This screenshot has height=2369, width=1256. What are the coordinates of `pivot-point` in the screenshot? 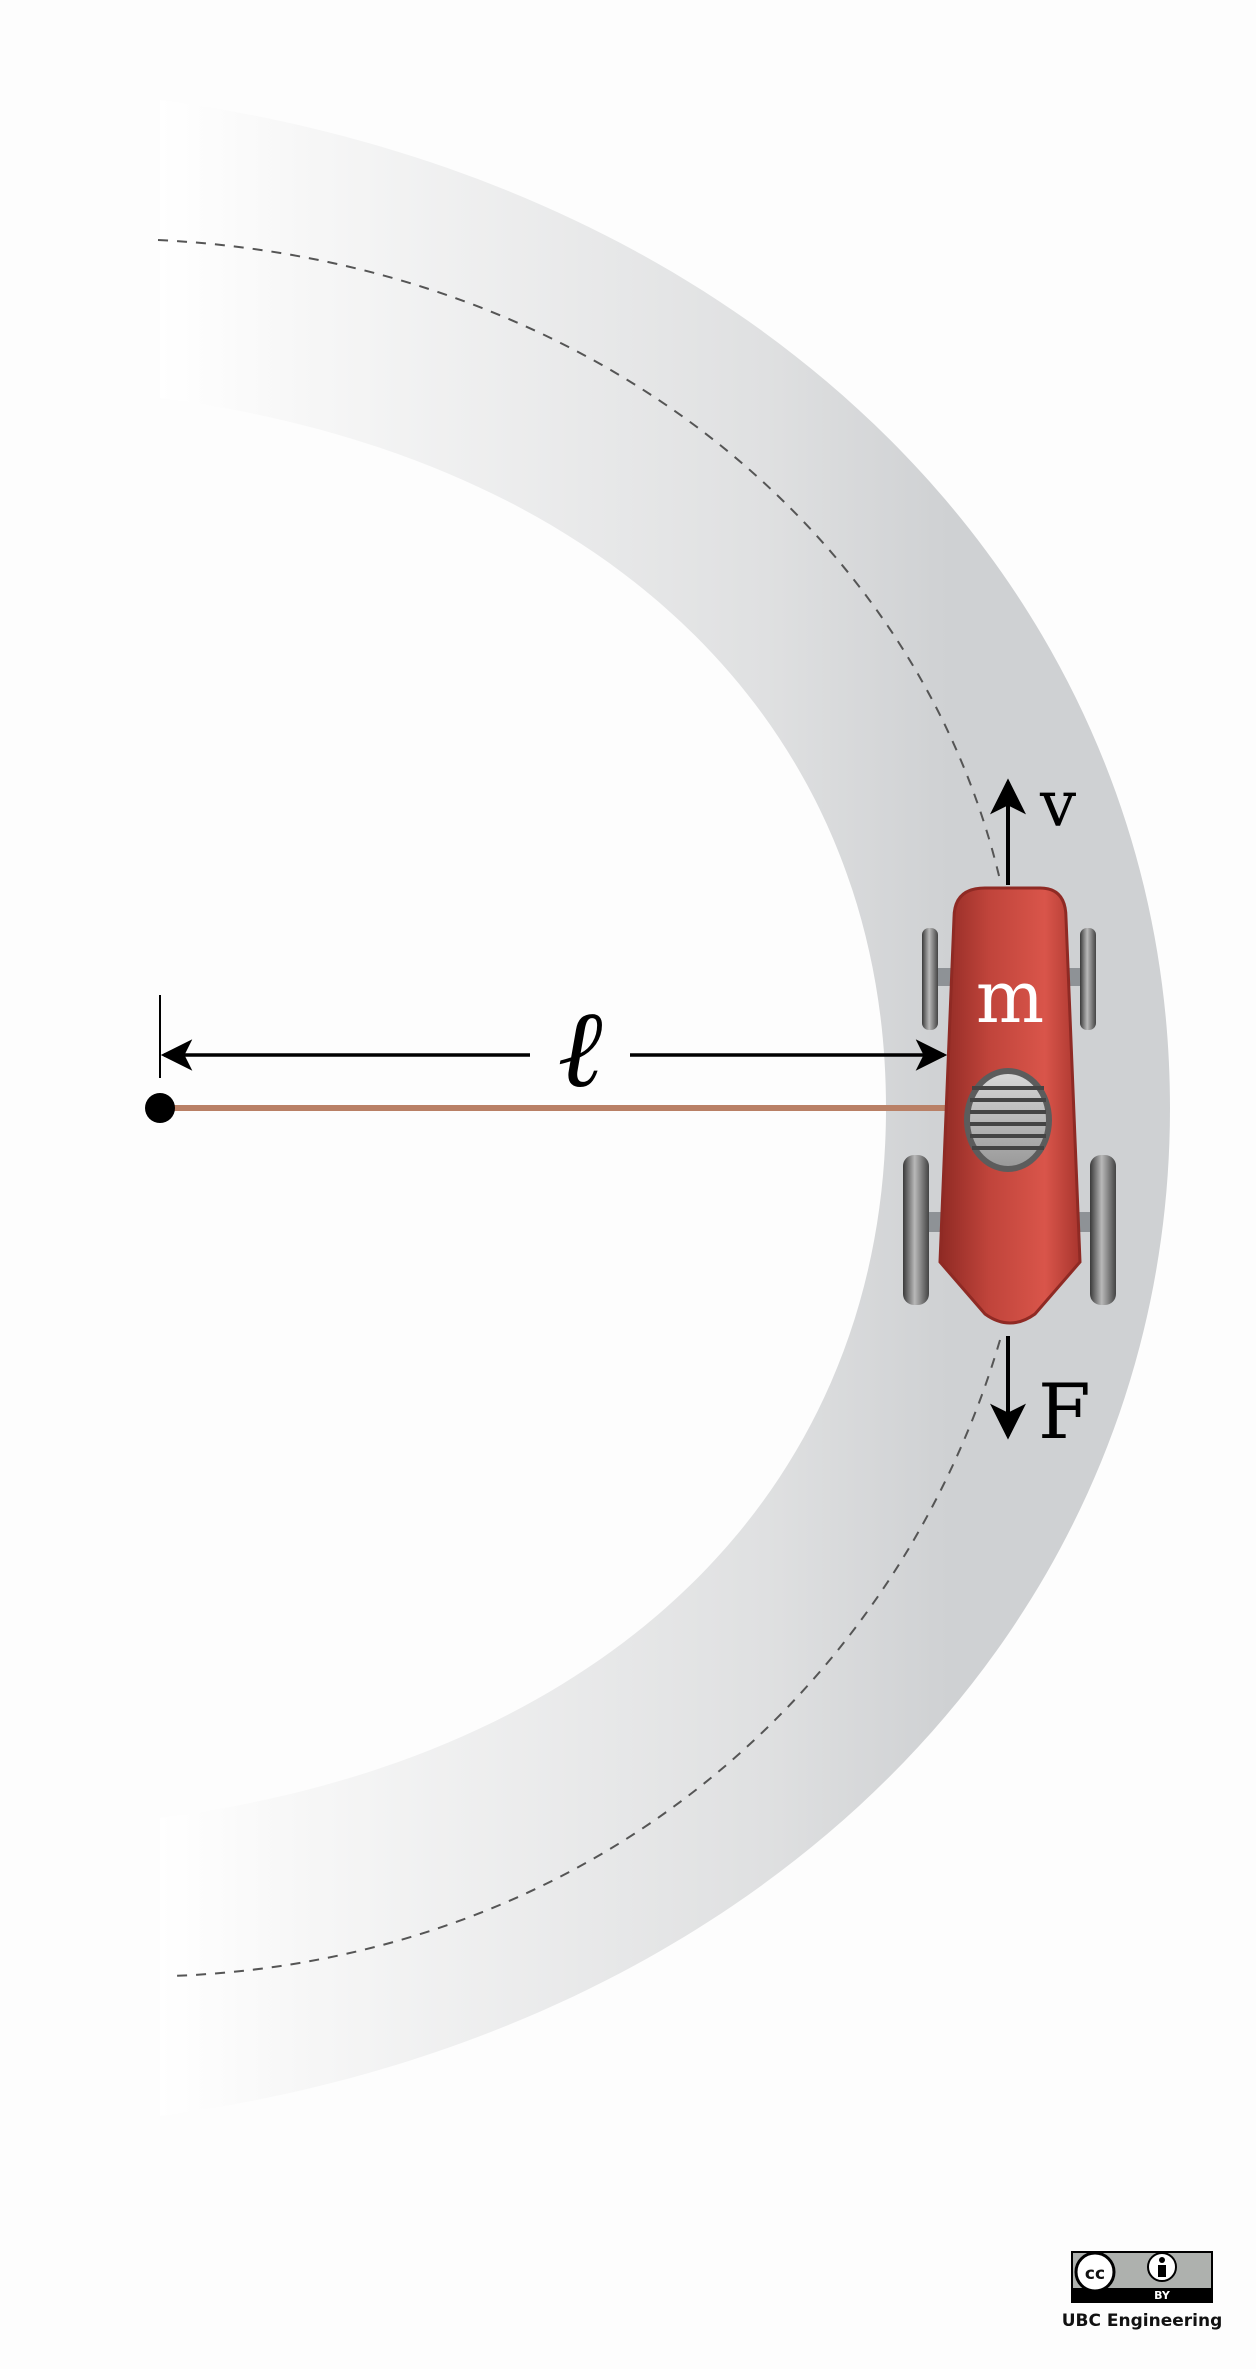 It's located at (160, 1108).